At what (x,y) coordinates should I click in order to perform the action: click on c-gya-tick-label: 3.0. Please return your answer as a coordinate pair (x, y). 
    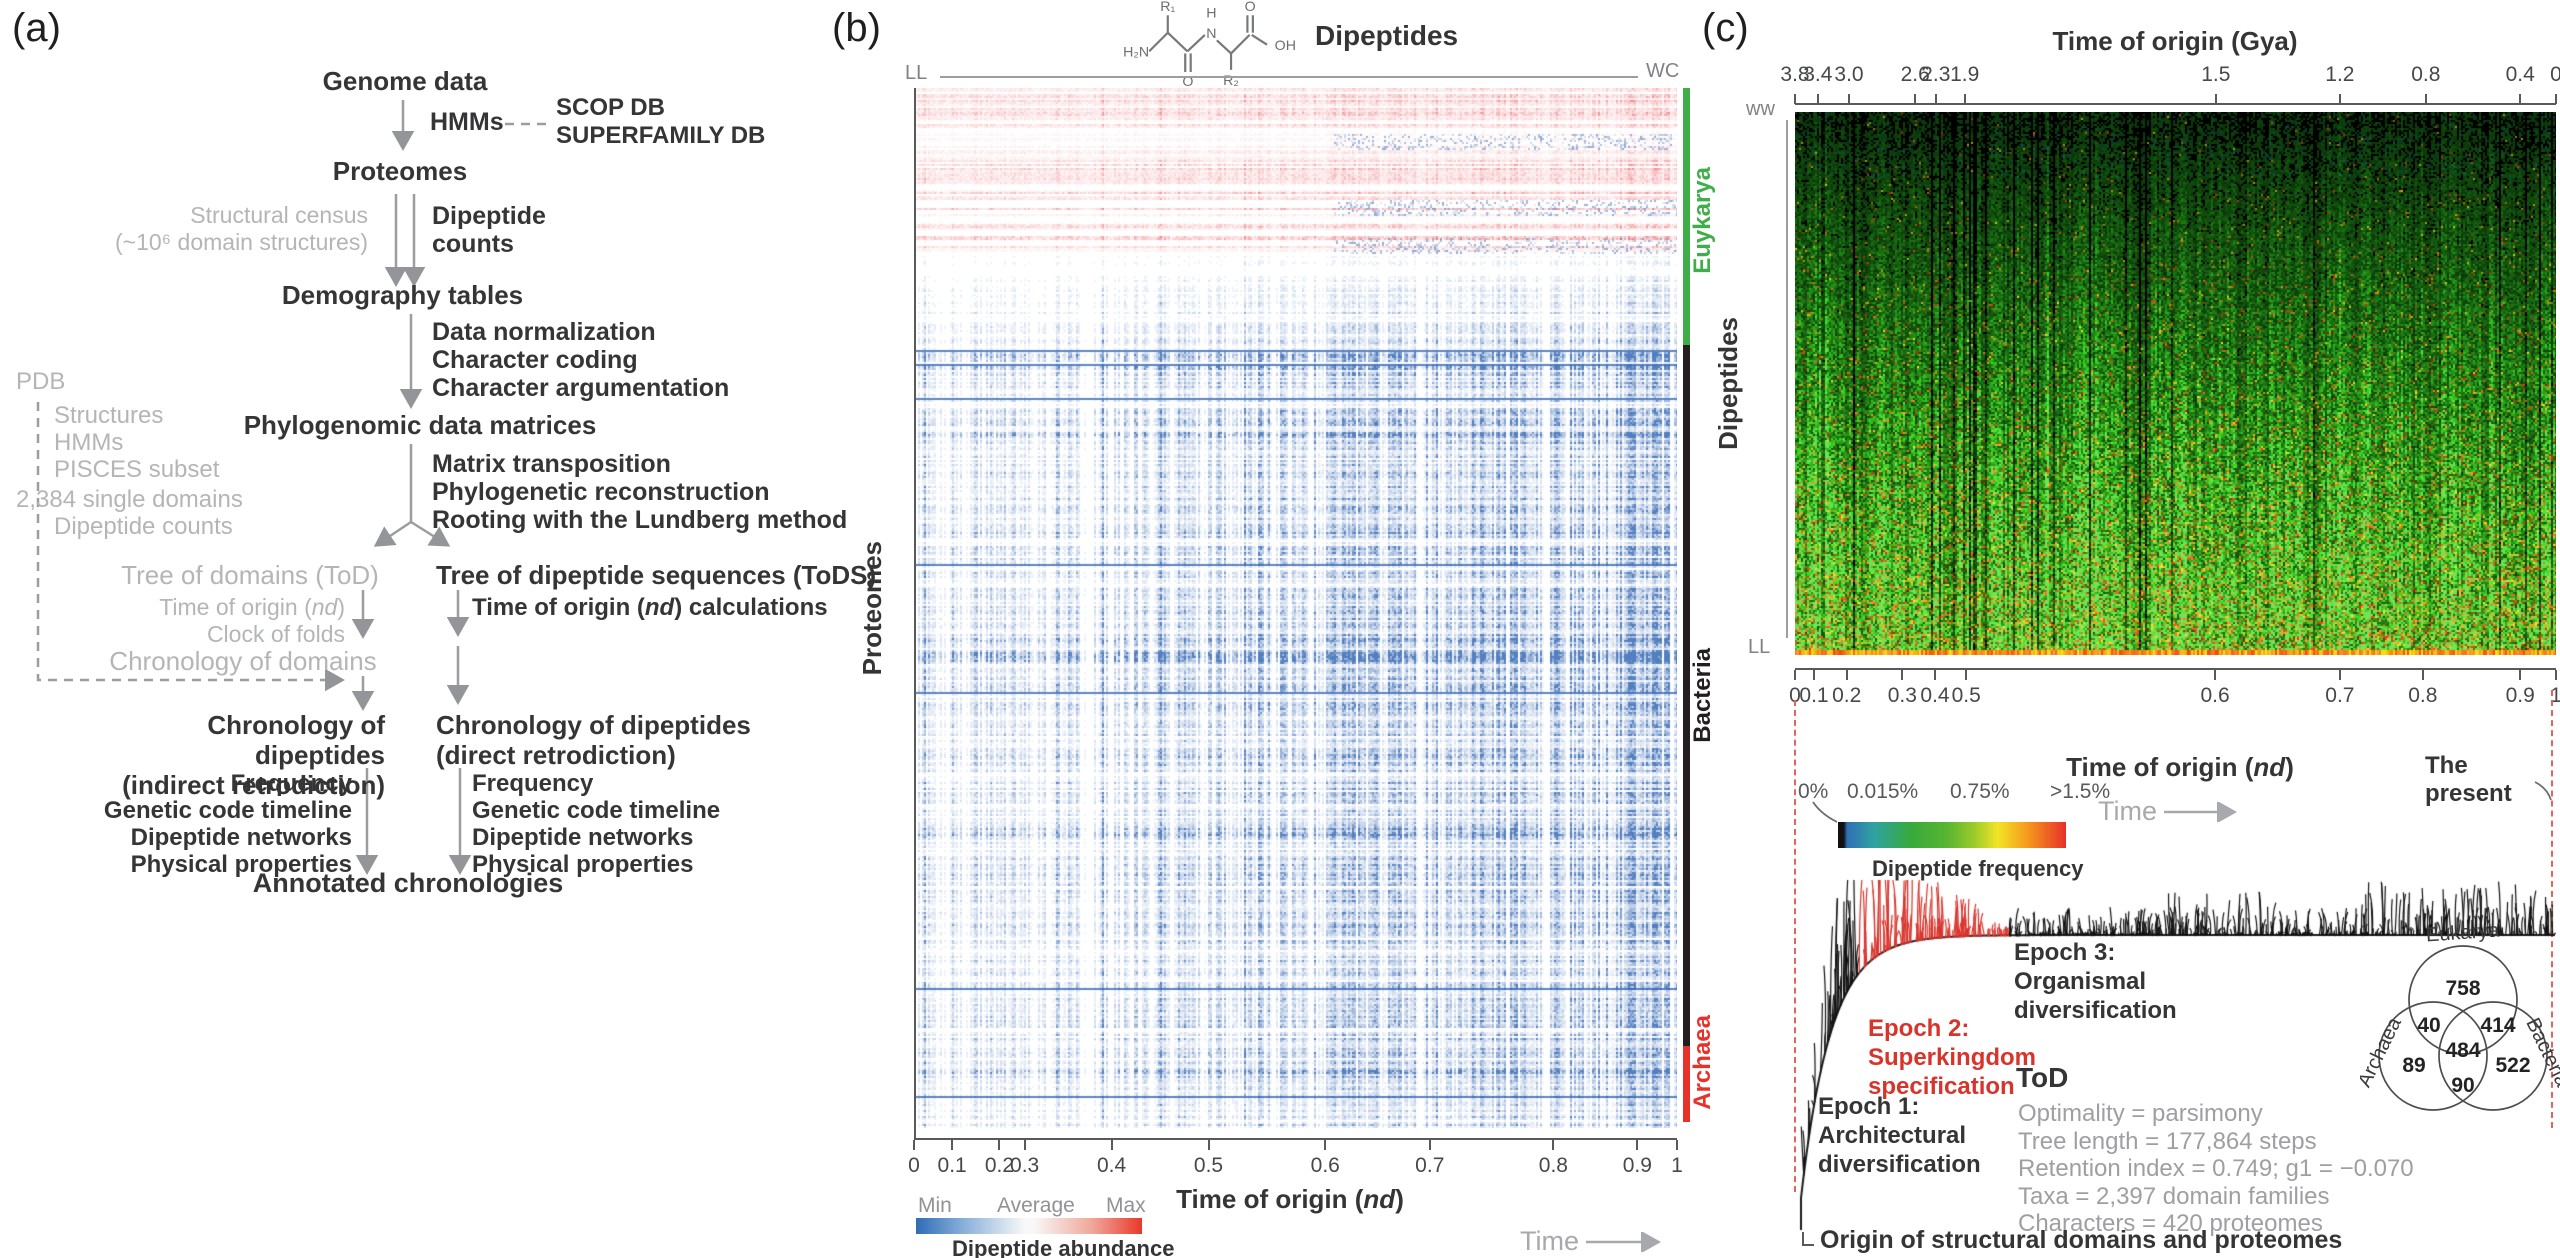
    Looking at the image, I should click on (1849, 74).